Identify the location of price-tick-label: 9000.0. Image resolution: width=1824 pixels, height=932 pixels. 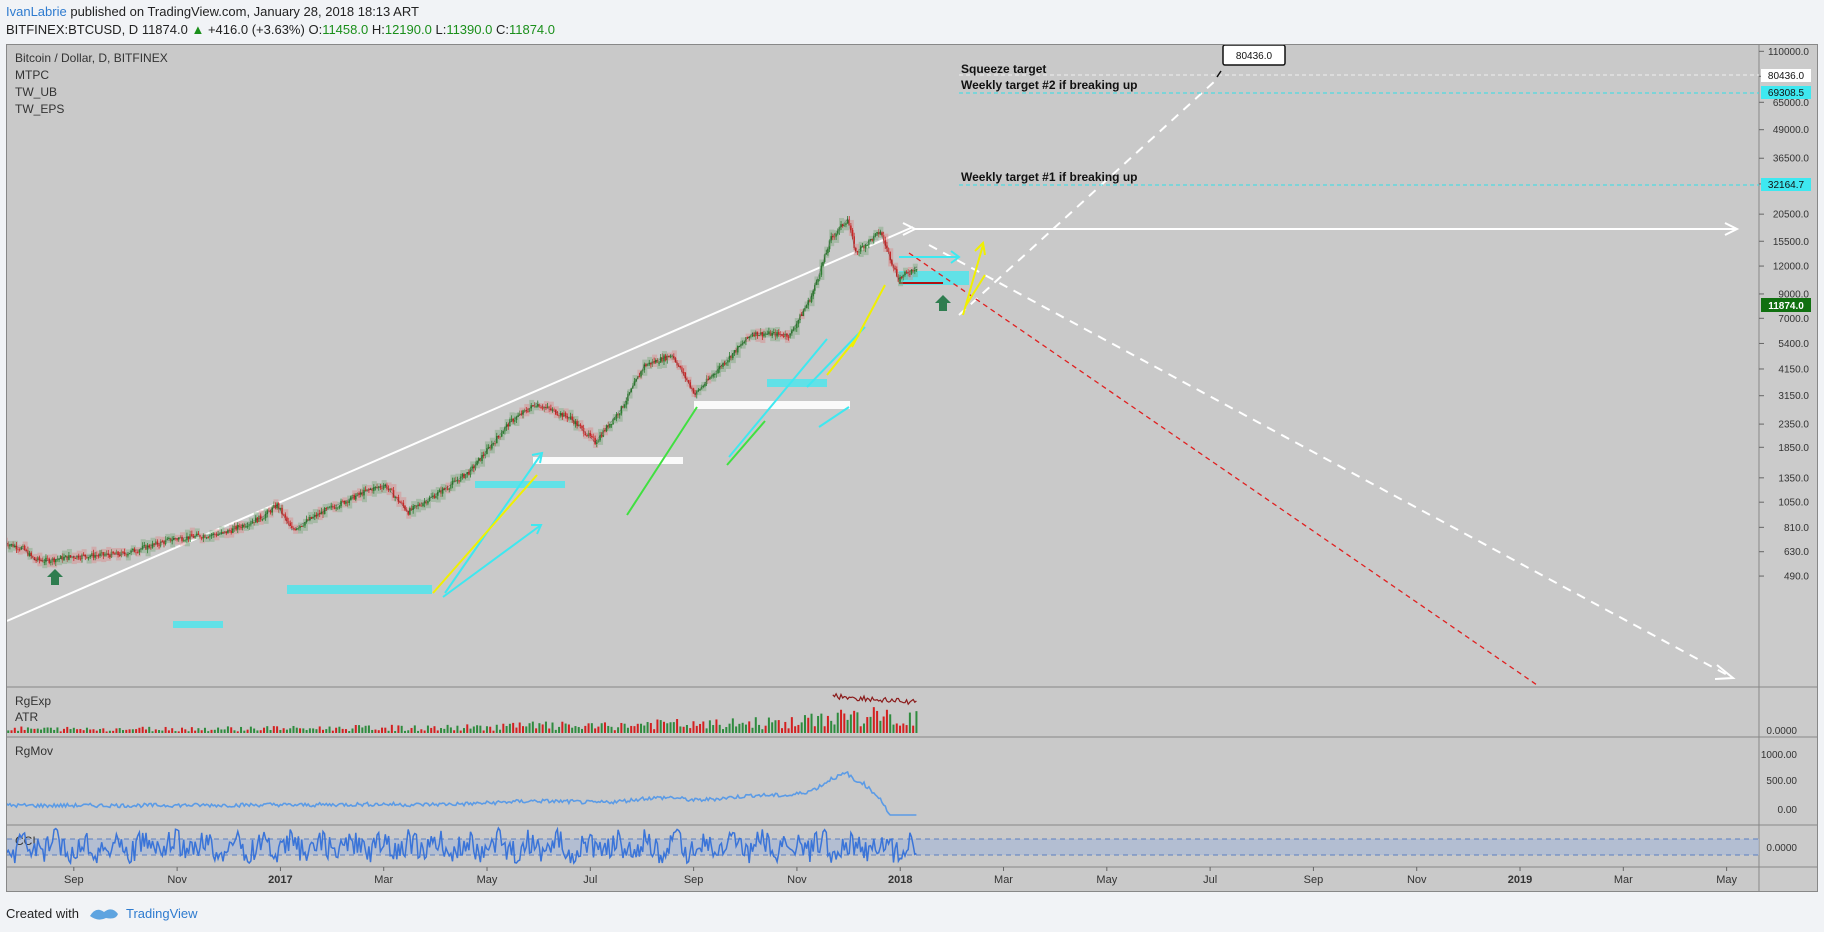
(1793, 294).